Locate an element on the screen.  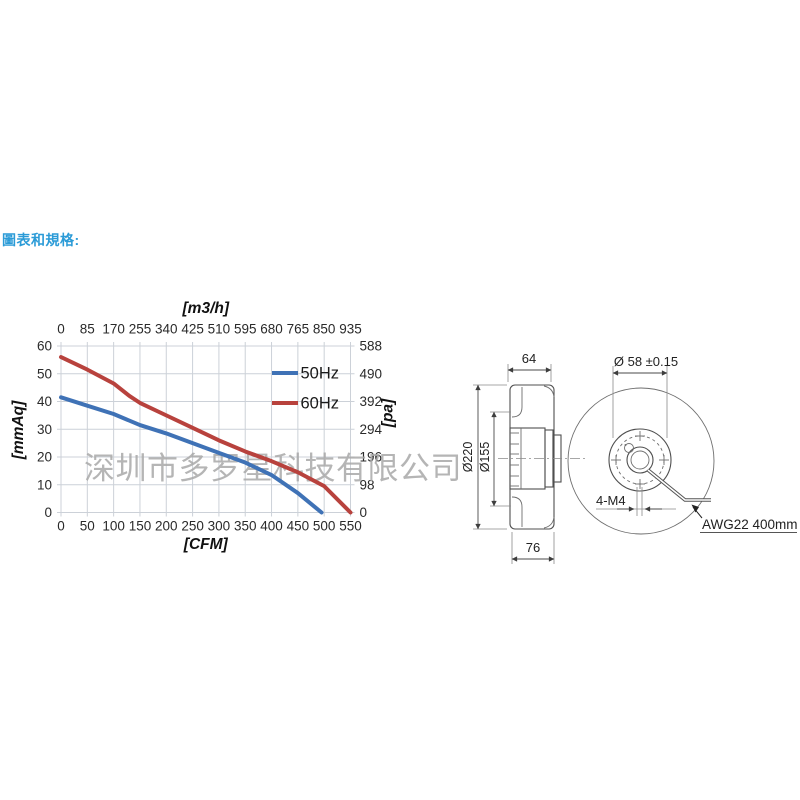
fan-side-view: Ø220 Ø155 64 76 is located at coordinates (524, 457).